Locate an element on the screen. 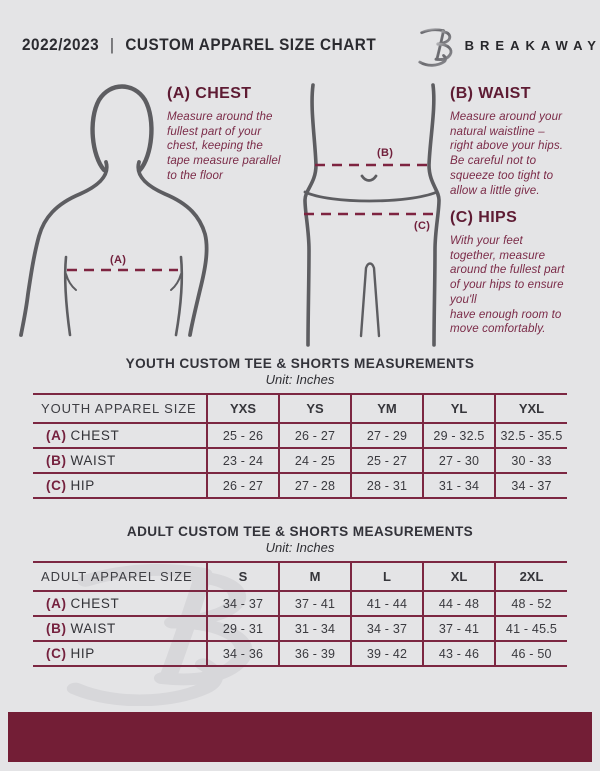  table-header-row: ADULT APPAREL SIZE S M L XL 2XL is located at coordinates (300, 576).